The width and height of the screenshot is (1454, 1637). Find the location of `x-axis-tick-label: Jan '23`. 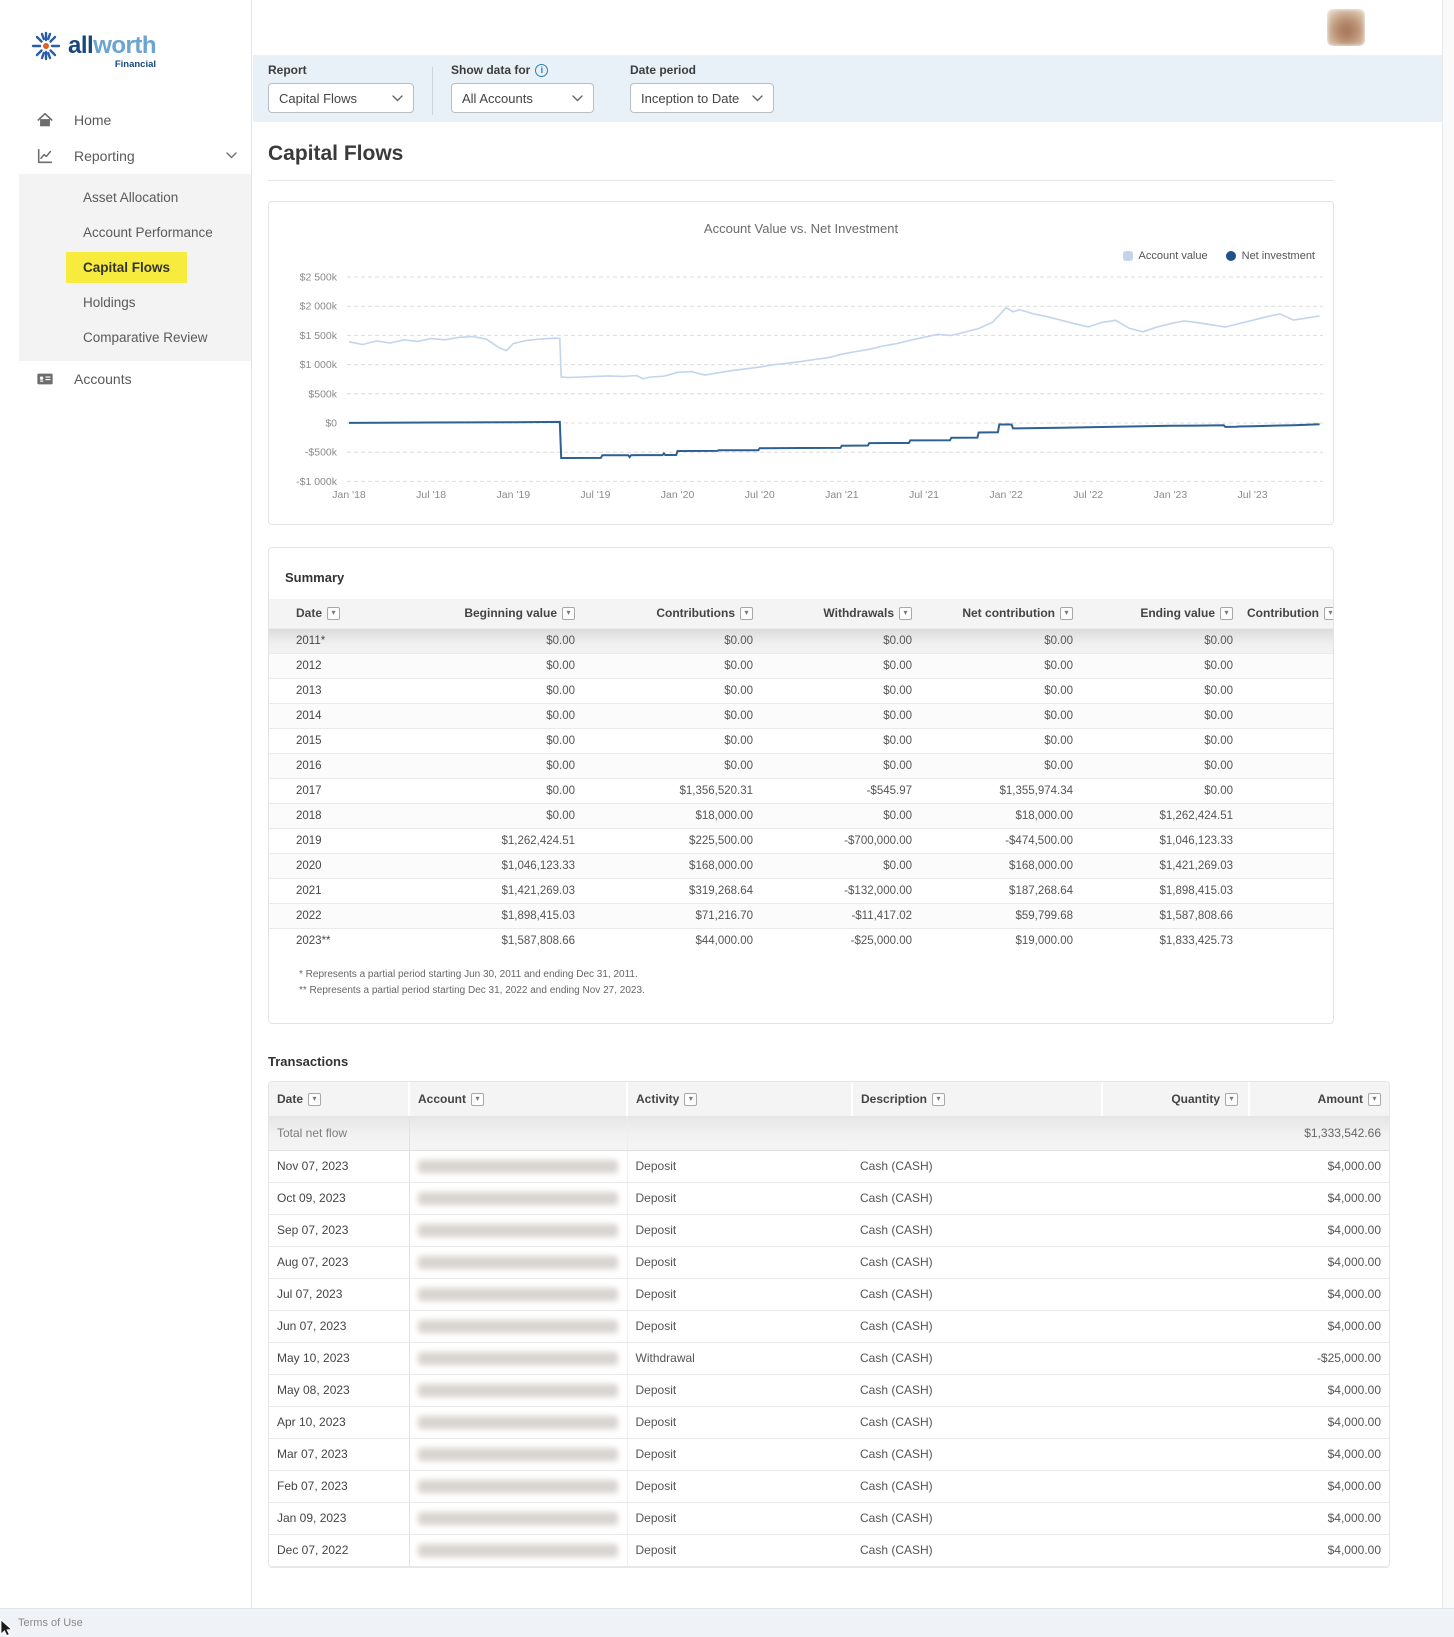

x-axis-tick-label: Jan '23 is located at coordinates (1171, 495).